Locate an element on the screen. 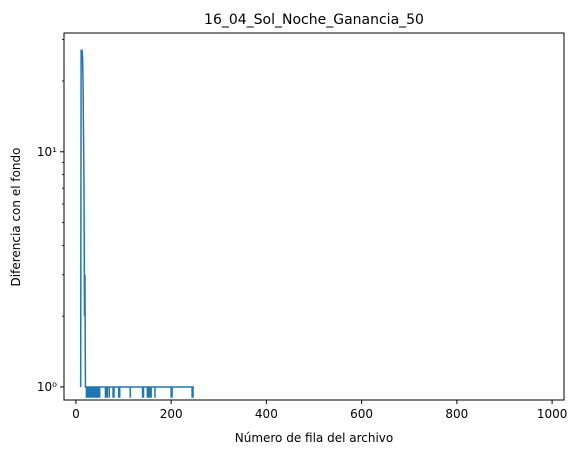 The image size is (570, 453). x-tick-label: 200 is located at coordinates (171, 414).